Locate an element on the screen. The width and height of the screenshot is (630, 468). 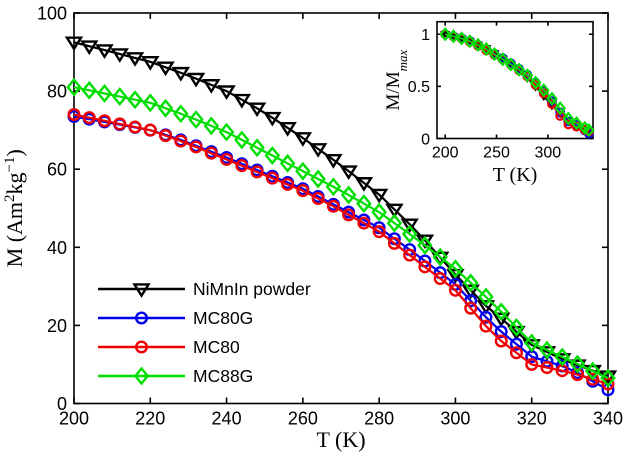
main-y-tick-label: 40 is located at coordinates (57, 248).